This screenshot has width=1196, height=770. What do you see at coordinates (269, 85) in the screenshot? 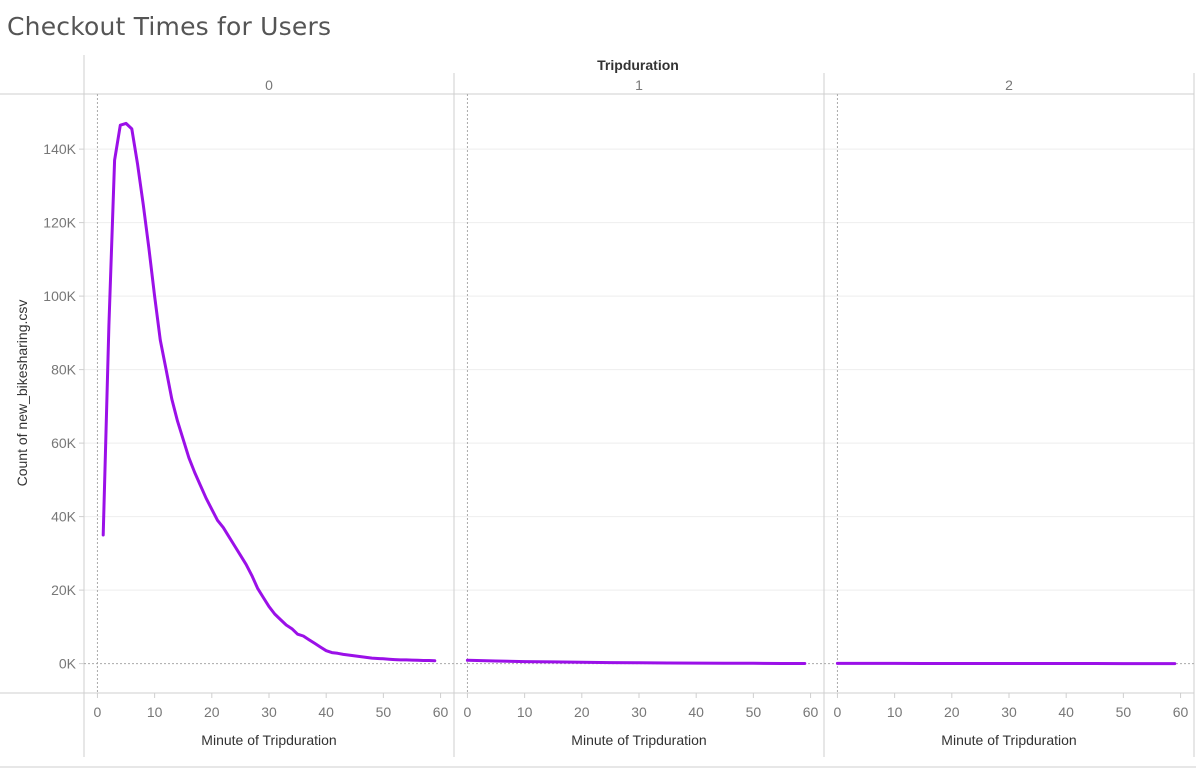
I see `panel-header-label: 0` at bounding box center [269, 85].